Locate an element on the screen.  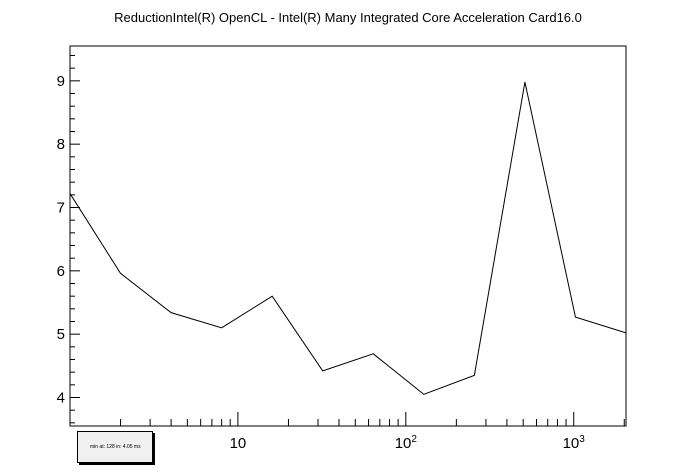
y-tick-label: 9 is located at coordinates (61, 81).